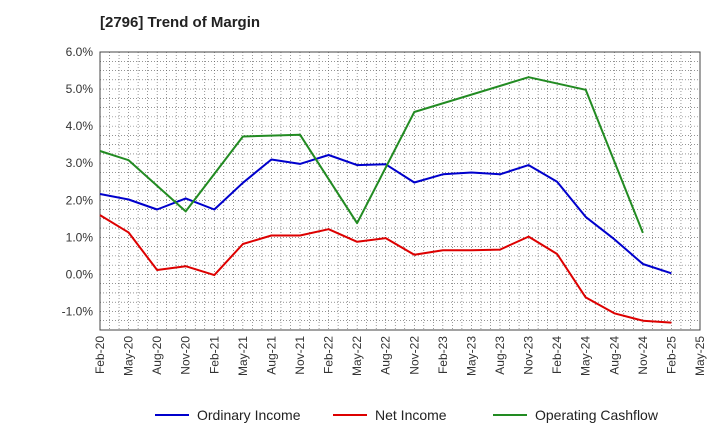 This screenshot has height=440, width=720. I want to click on y-tick-label: 4.0%, so click(80, 126).